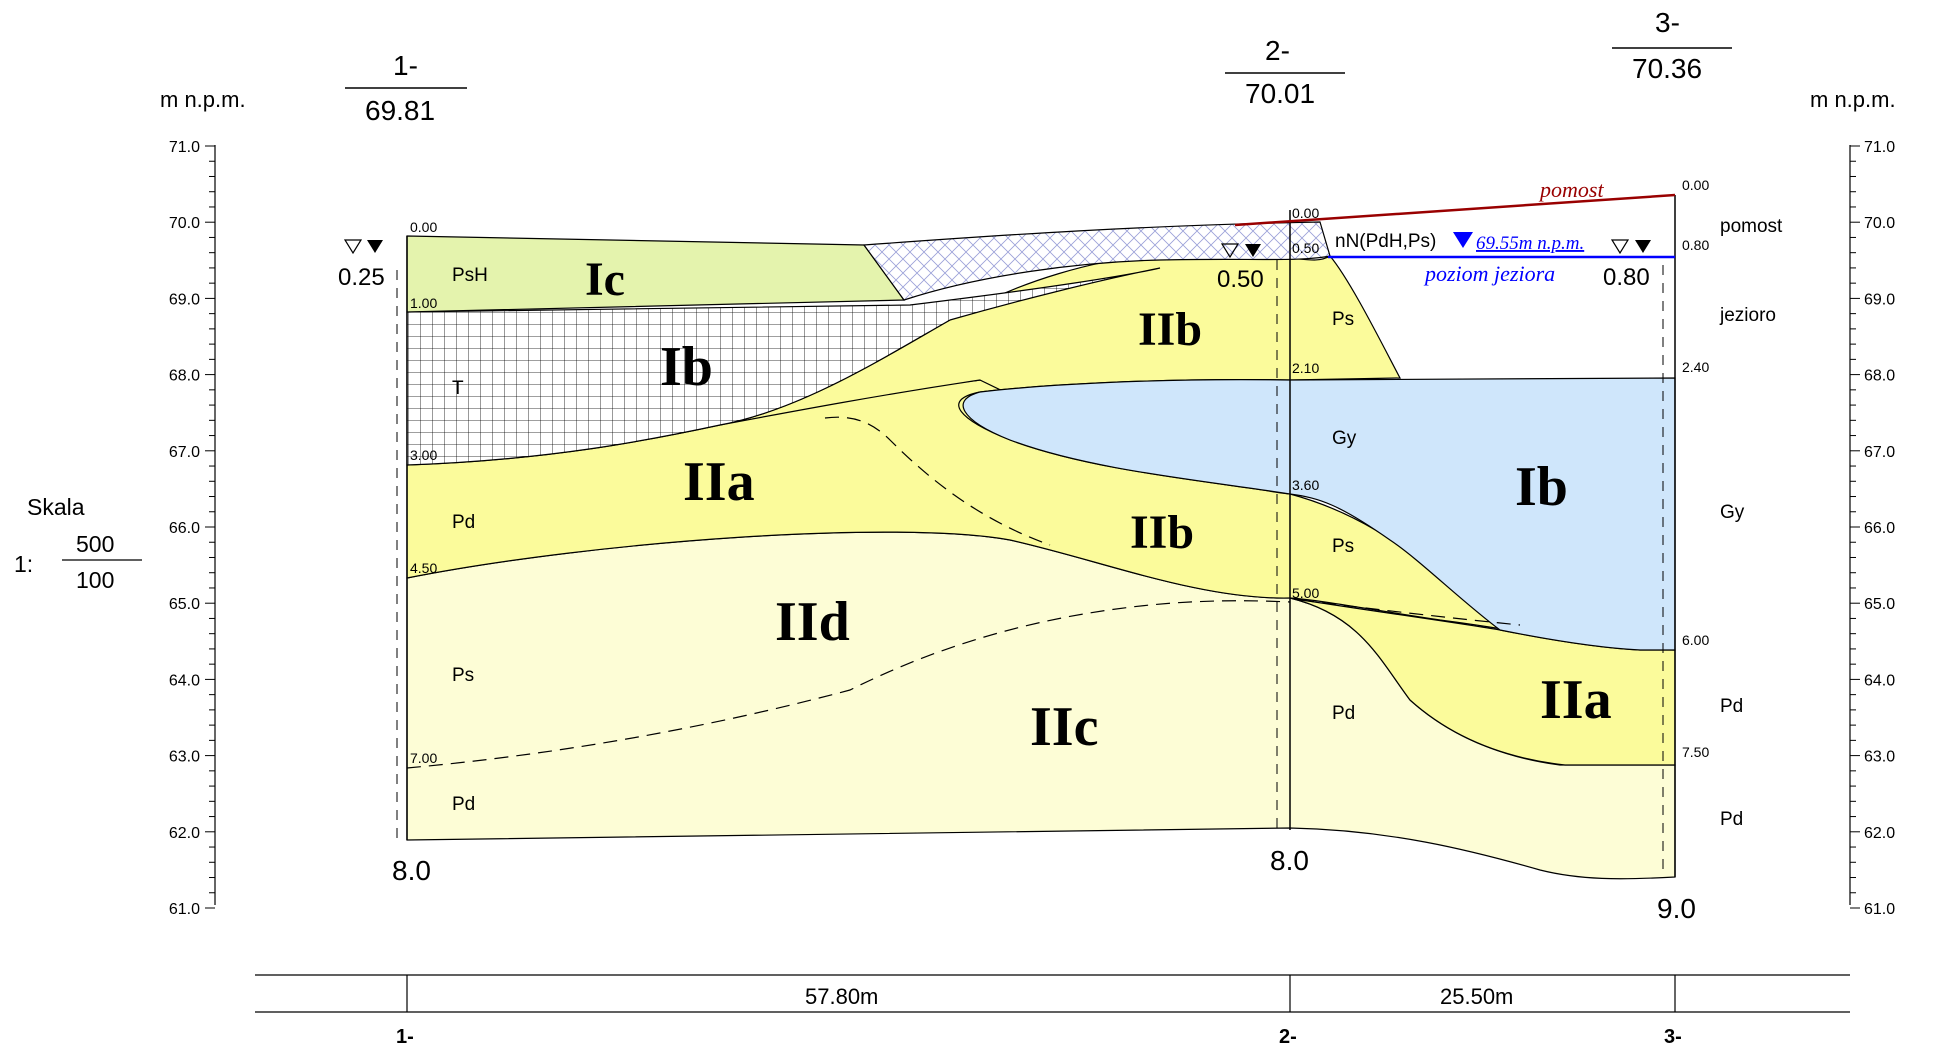  What do you see at coordinates (1879, 833) in the screenshot?
I see `axis-tick-label: 62.0` at bounding box center [1879, 833].